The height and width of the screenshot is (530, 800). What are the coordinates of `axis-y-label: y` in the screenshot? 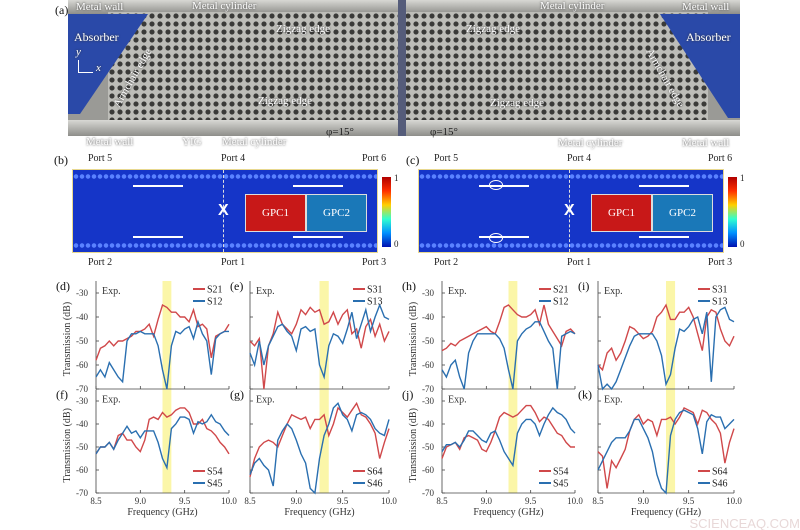 It's located at (78, 52).